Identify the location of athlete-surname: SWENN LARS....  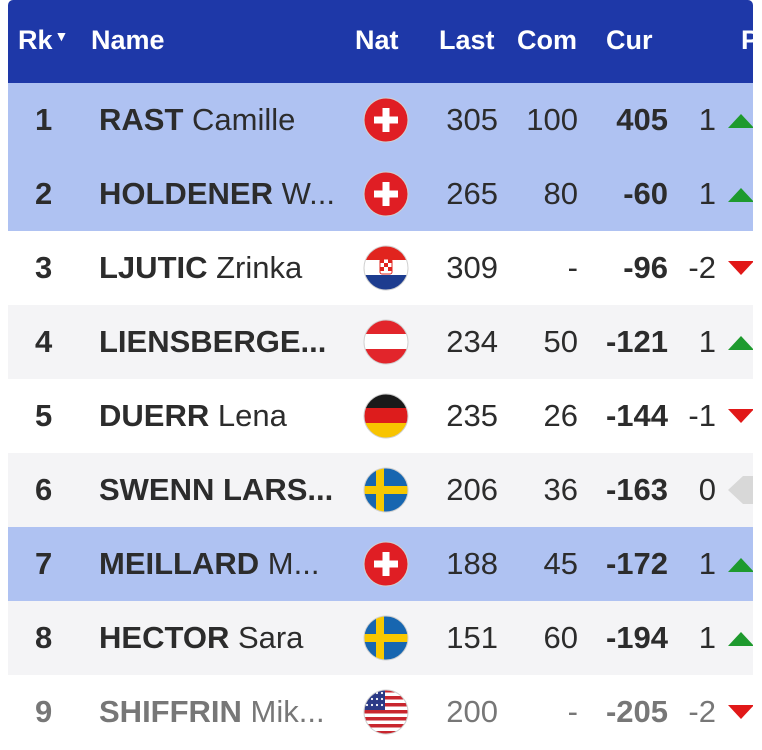
(216, 489).